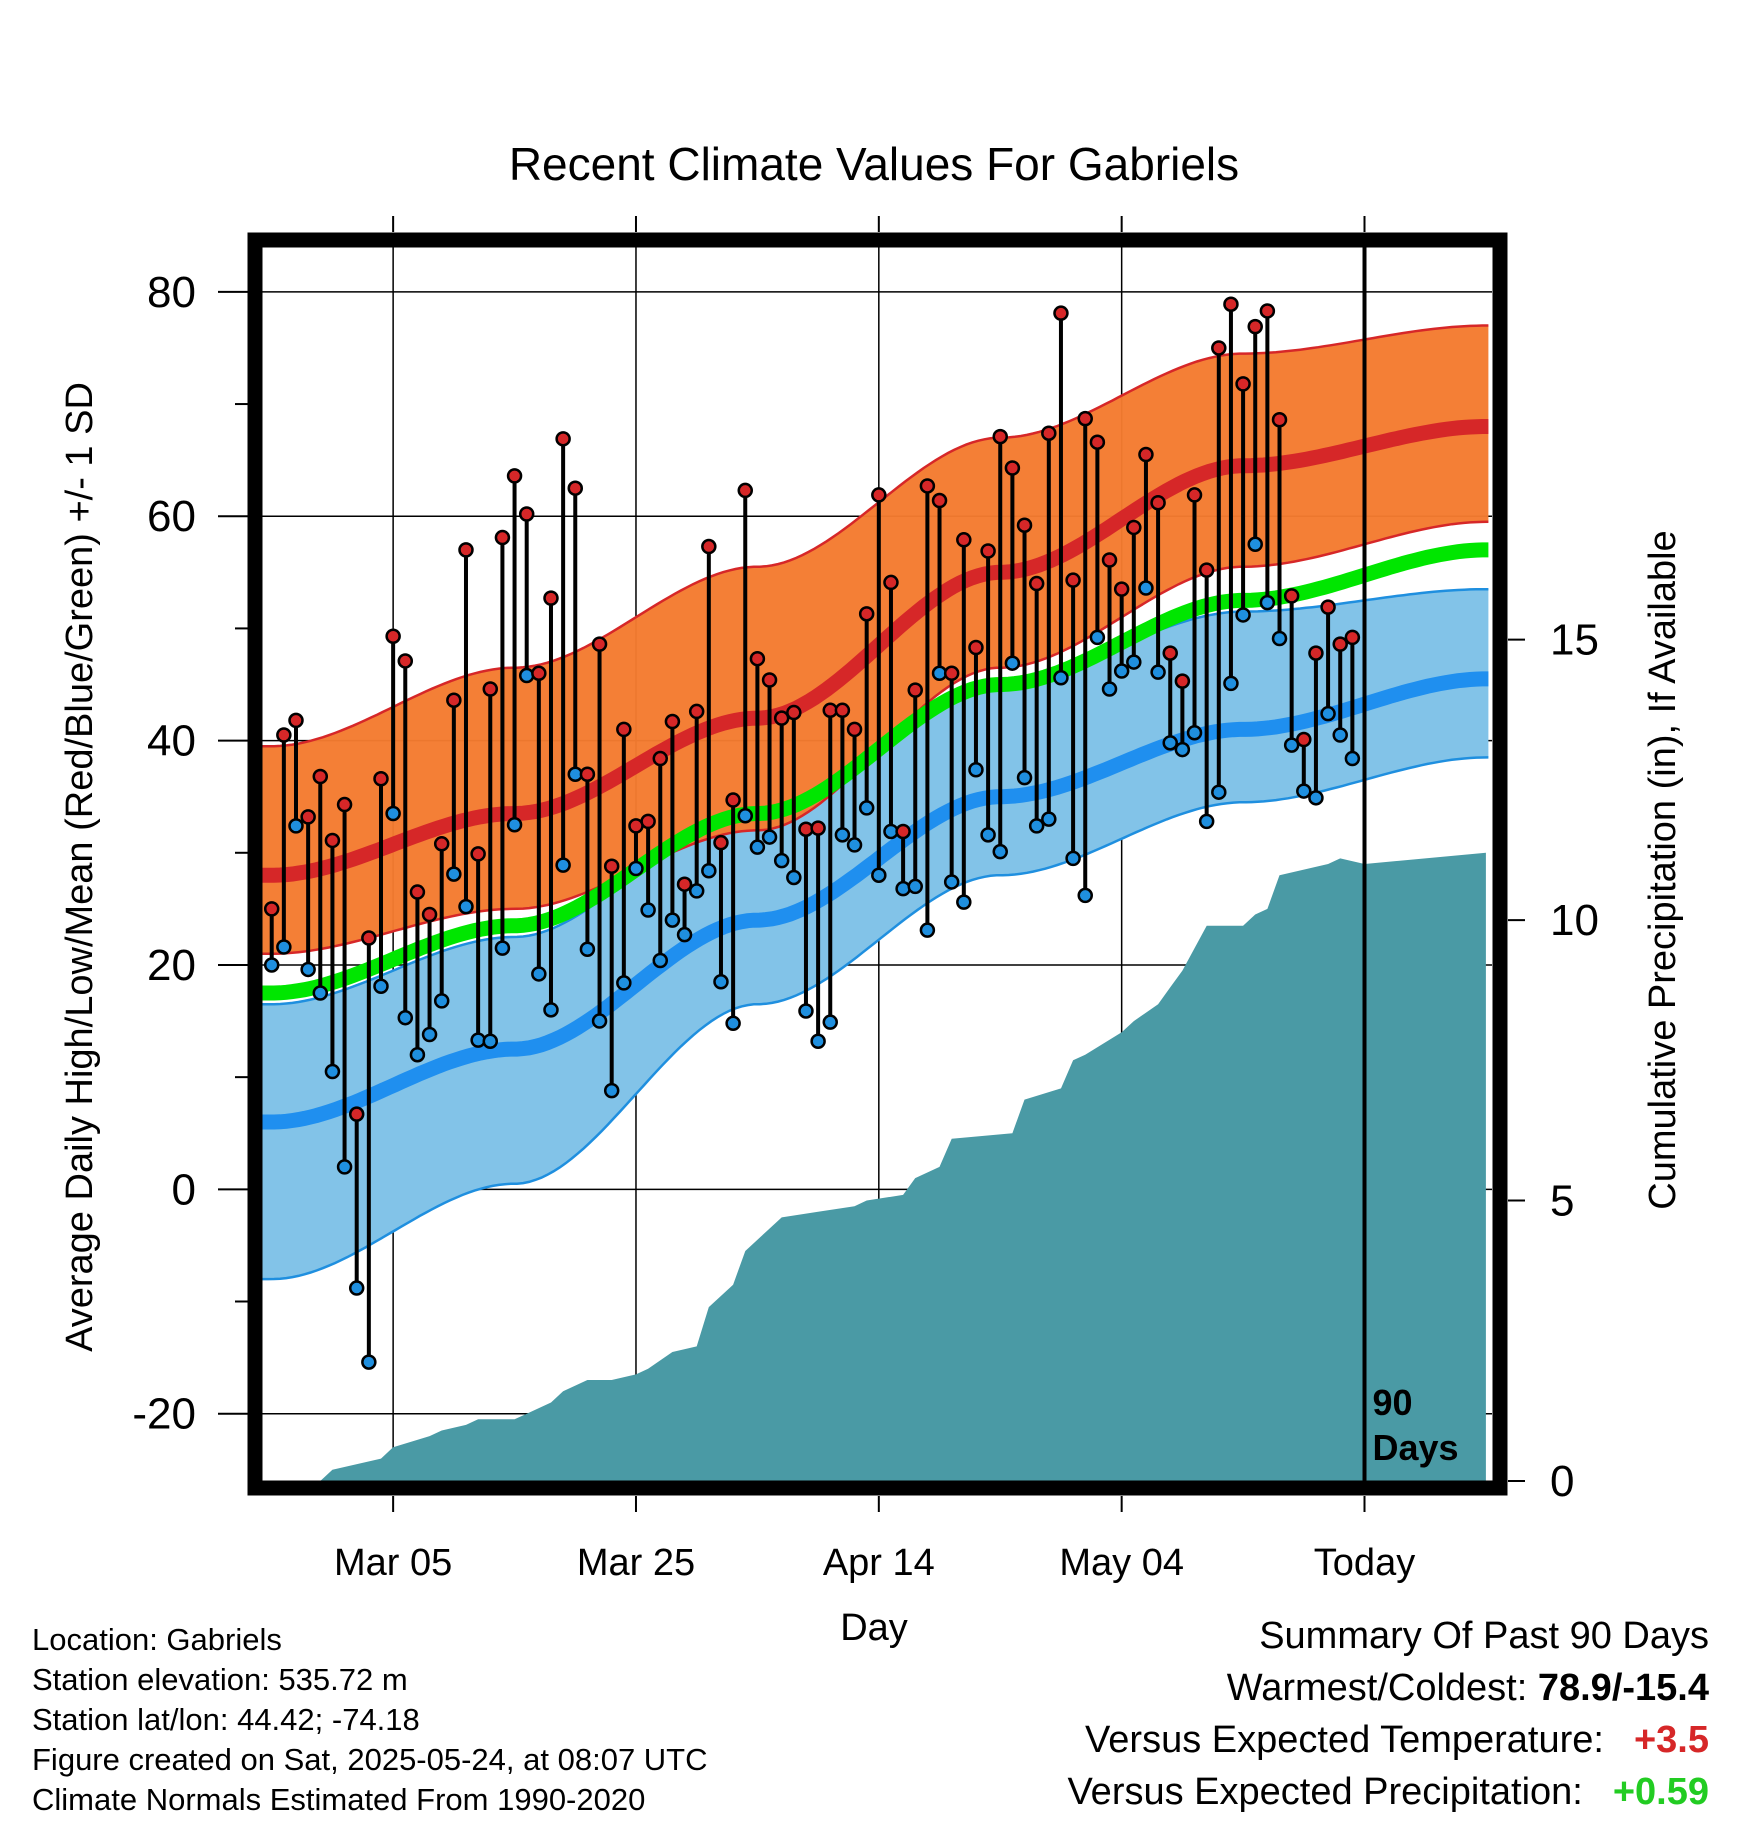 The height and width of the screenshot is (1828, 1748). Describe the element at coordinates (1325, 1792) in the screenshot. I see `precip-label: Versus Expected Precipitation:` at that location.